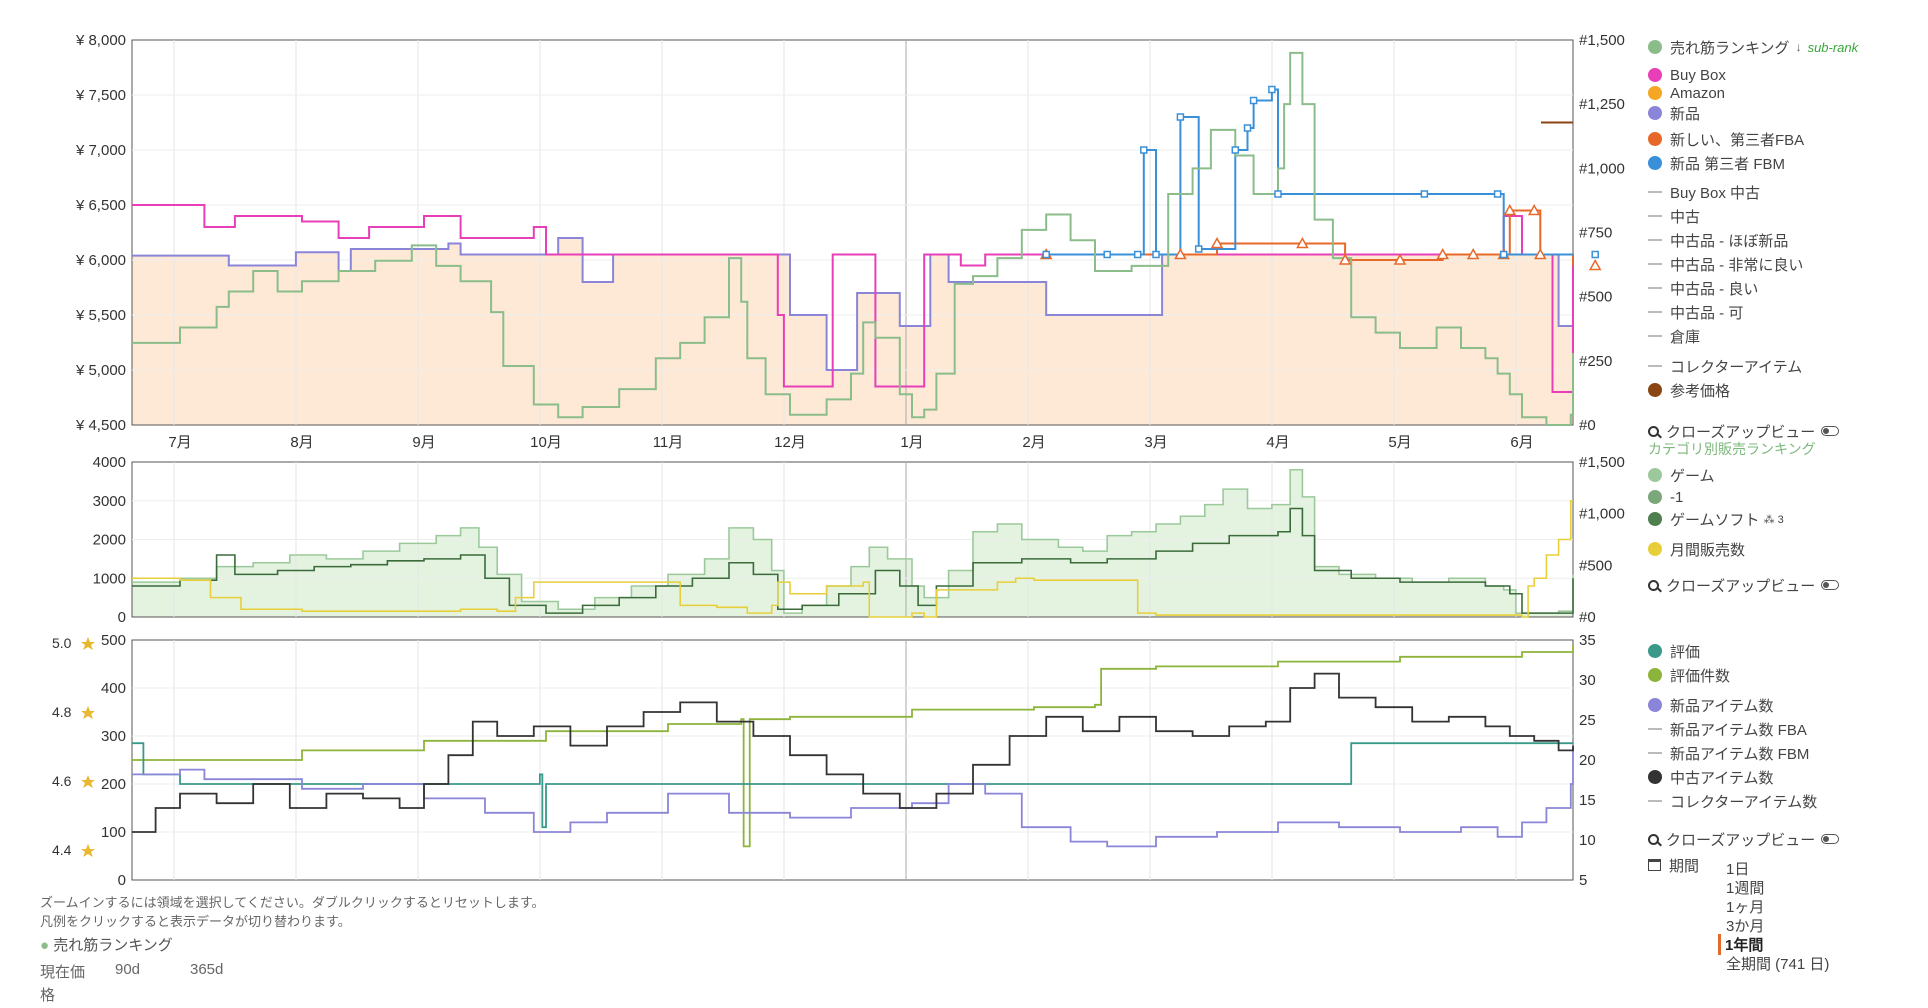  Describe the element at coordinates (1773, 519) in the screenshot. I see `sub-category-icon: ⁂ 3` at that location.